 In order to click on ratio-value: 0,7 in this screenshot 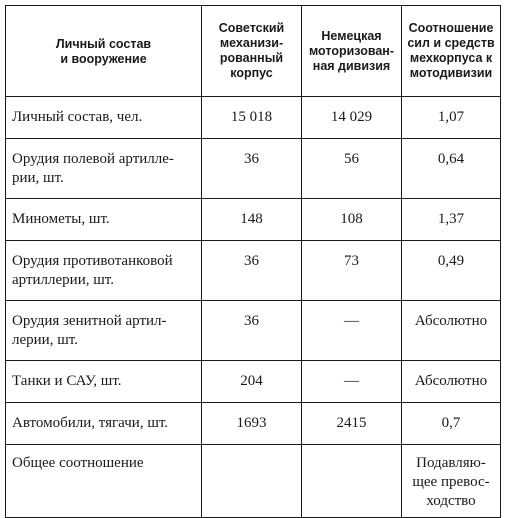, I will do `click(451, 423)`.